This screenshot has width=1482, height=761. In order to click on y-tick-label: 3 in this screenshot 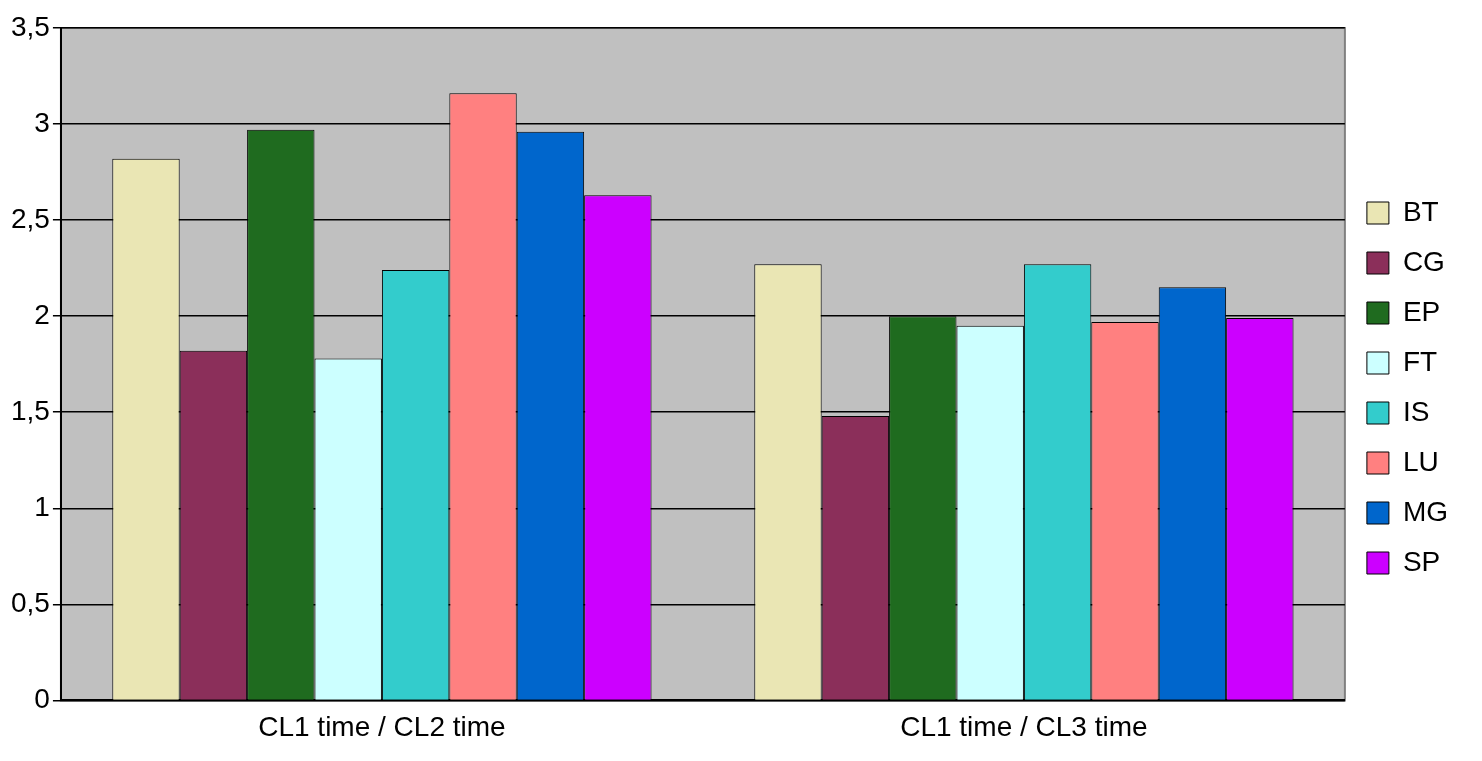, I will do `click(42, 122)`.